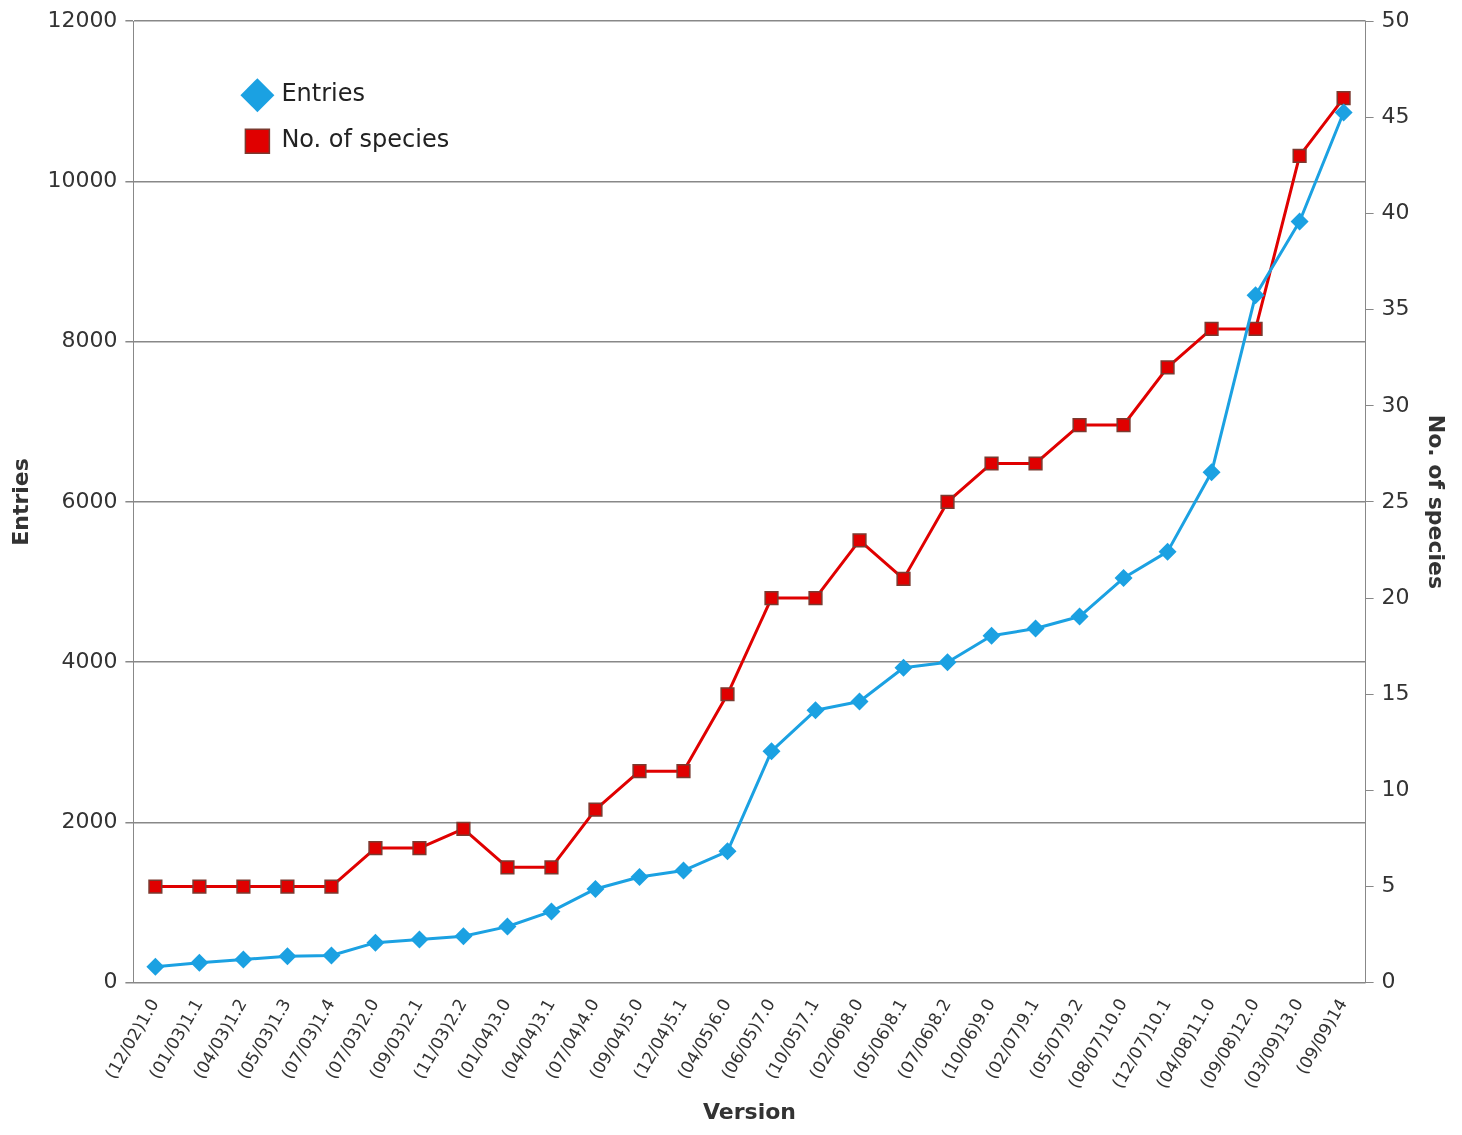 The height and width of the screenshot is (1135, 1462). Describe the element at coordinates (20, 502) in the screenshot. I see `y-axis-title: Entries` at that location.